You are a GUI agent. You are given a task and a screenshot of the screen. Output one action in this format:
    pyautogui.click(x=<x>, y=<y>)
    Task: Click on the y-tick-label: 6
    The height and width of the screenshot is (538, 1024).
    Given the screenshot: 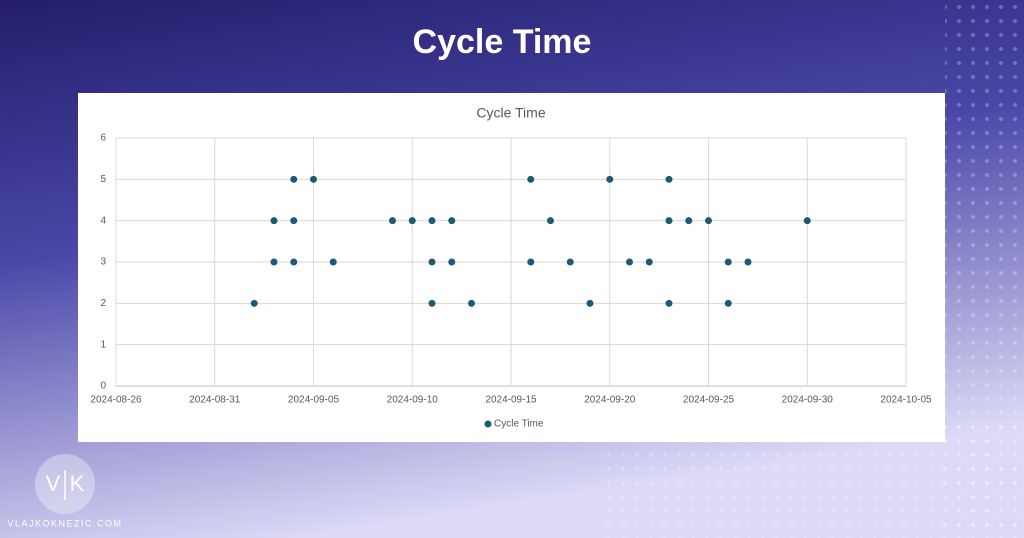 What is the action you would take?
    pyautogui.click(x=103, y=138)
    